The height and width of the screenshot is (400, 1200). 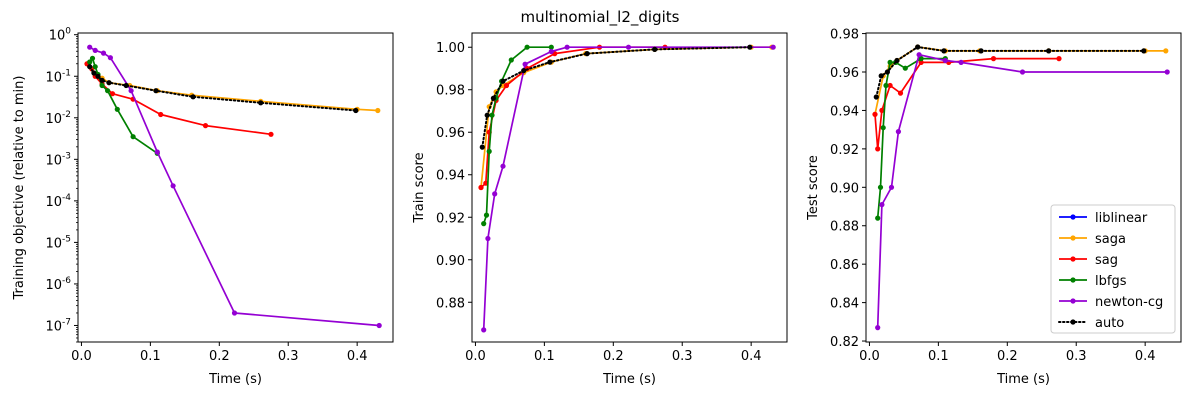 What do you see at coordinates (58, 242) in the screenshot?
I see `y-tick-label: 10⁻⁵` at bounding box center [58, 242].